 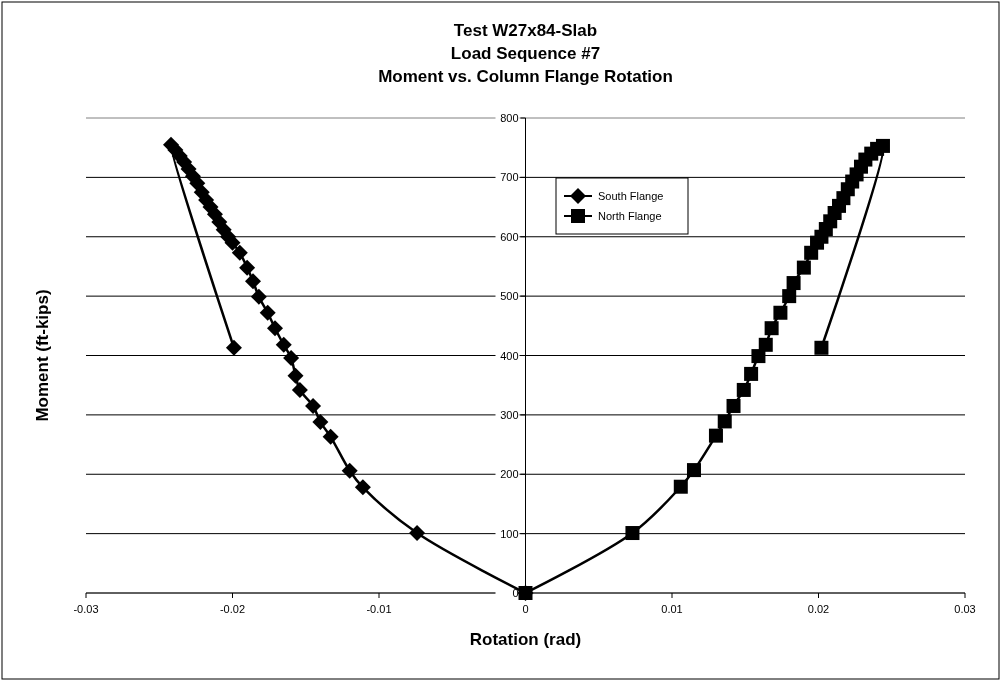 What do you see at coordinates (818, 609) in the screenshot?
I see `x-tick-label: 0.02` at bounding box center [818, 609].